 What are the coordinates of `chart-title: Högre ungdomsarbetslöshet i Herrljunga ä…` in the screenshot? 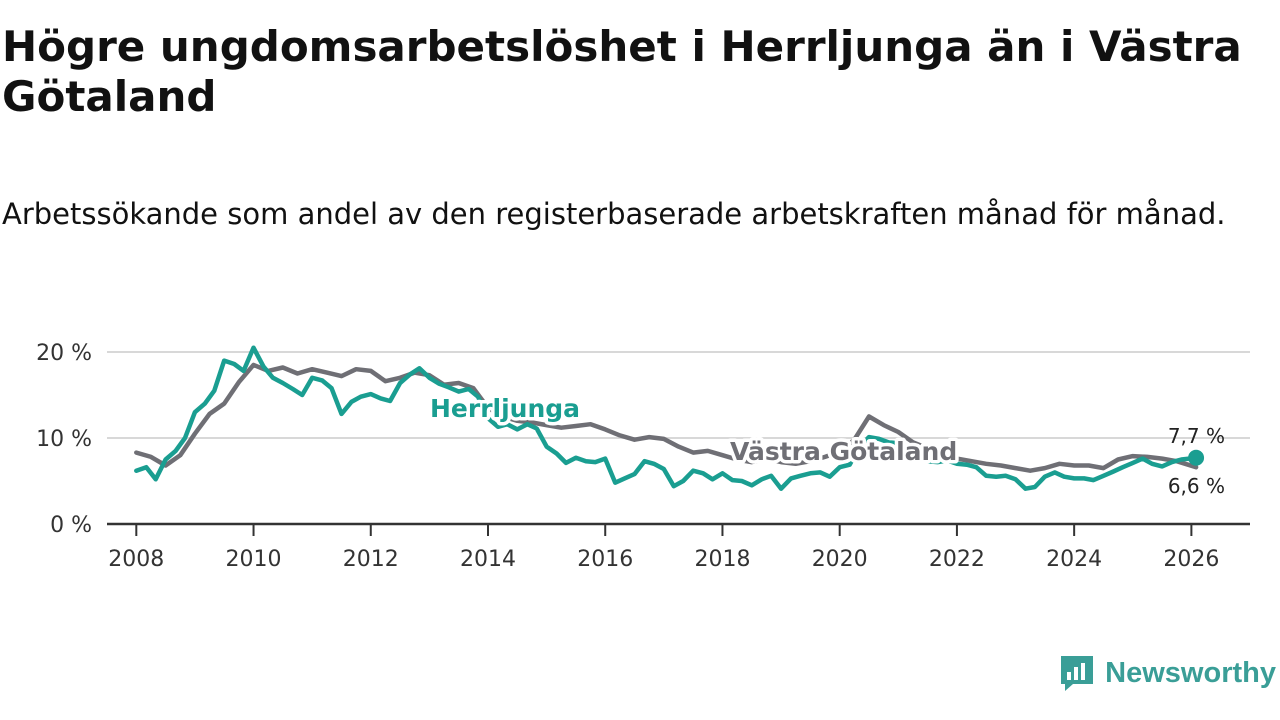 It's located at (622, 71).